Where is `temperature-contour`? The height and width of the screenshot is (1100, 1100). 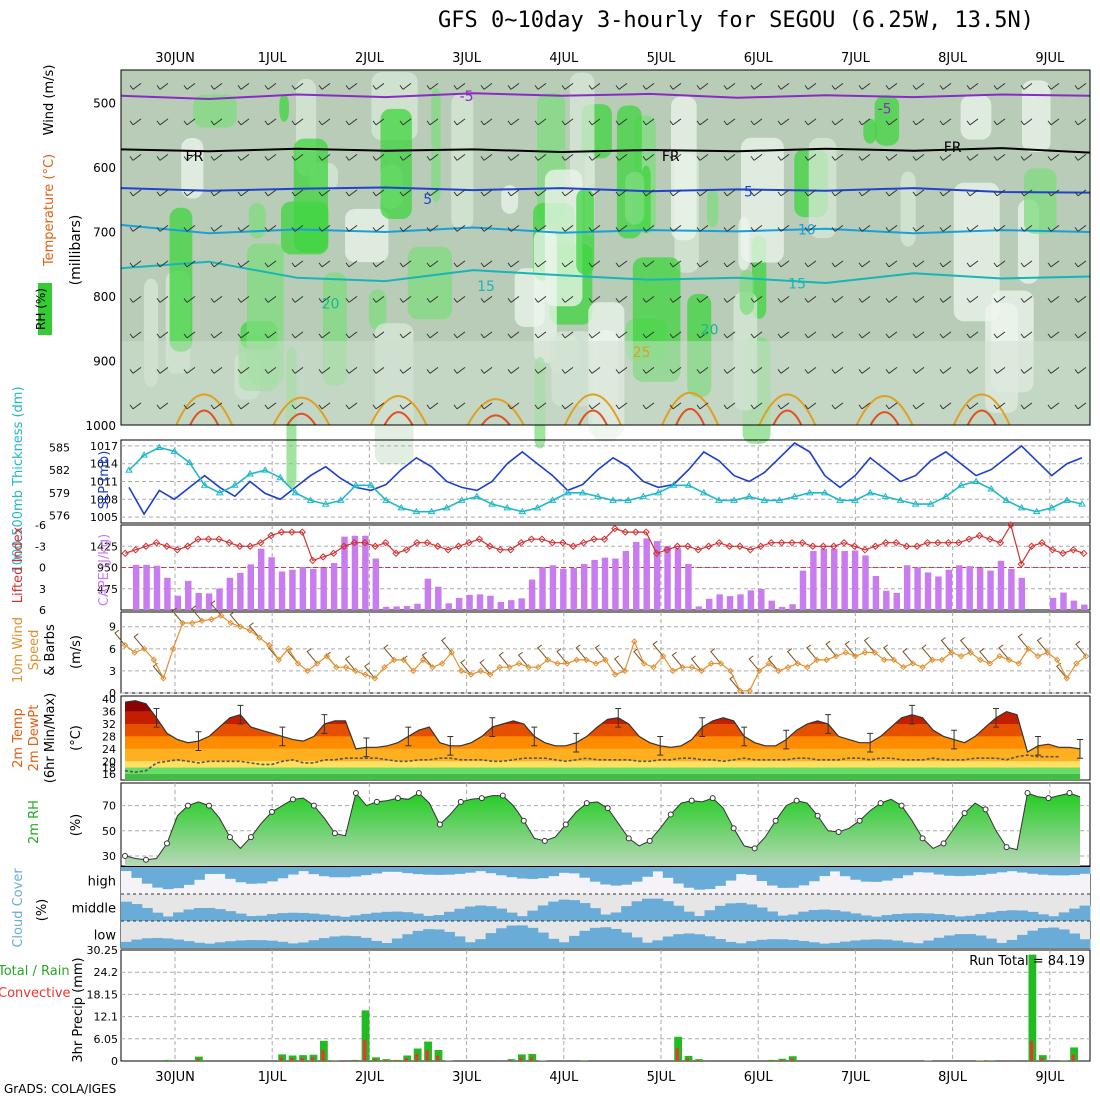 temperature-contour is located at coordinates (981, 409).